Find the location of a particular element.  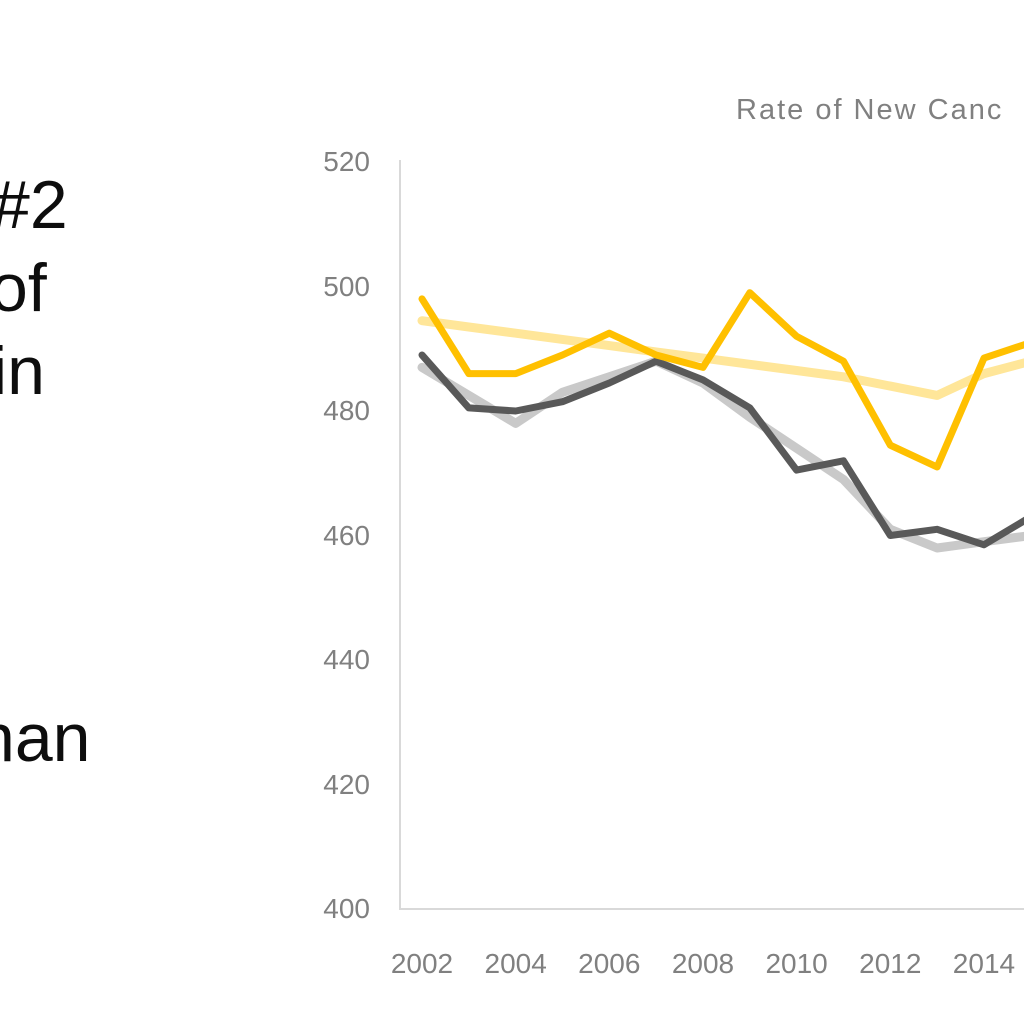

series-line-gold-series is located at coordinates (721, 380).